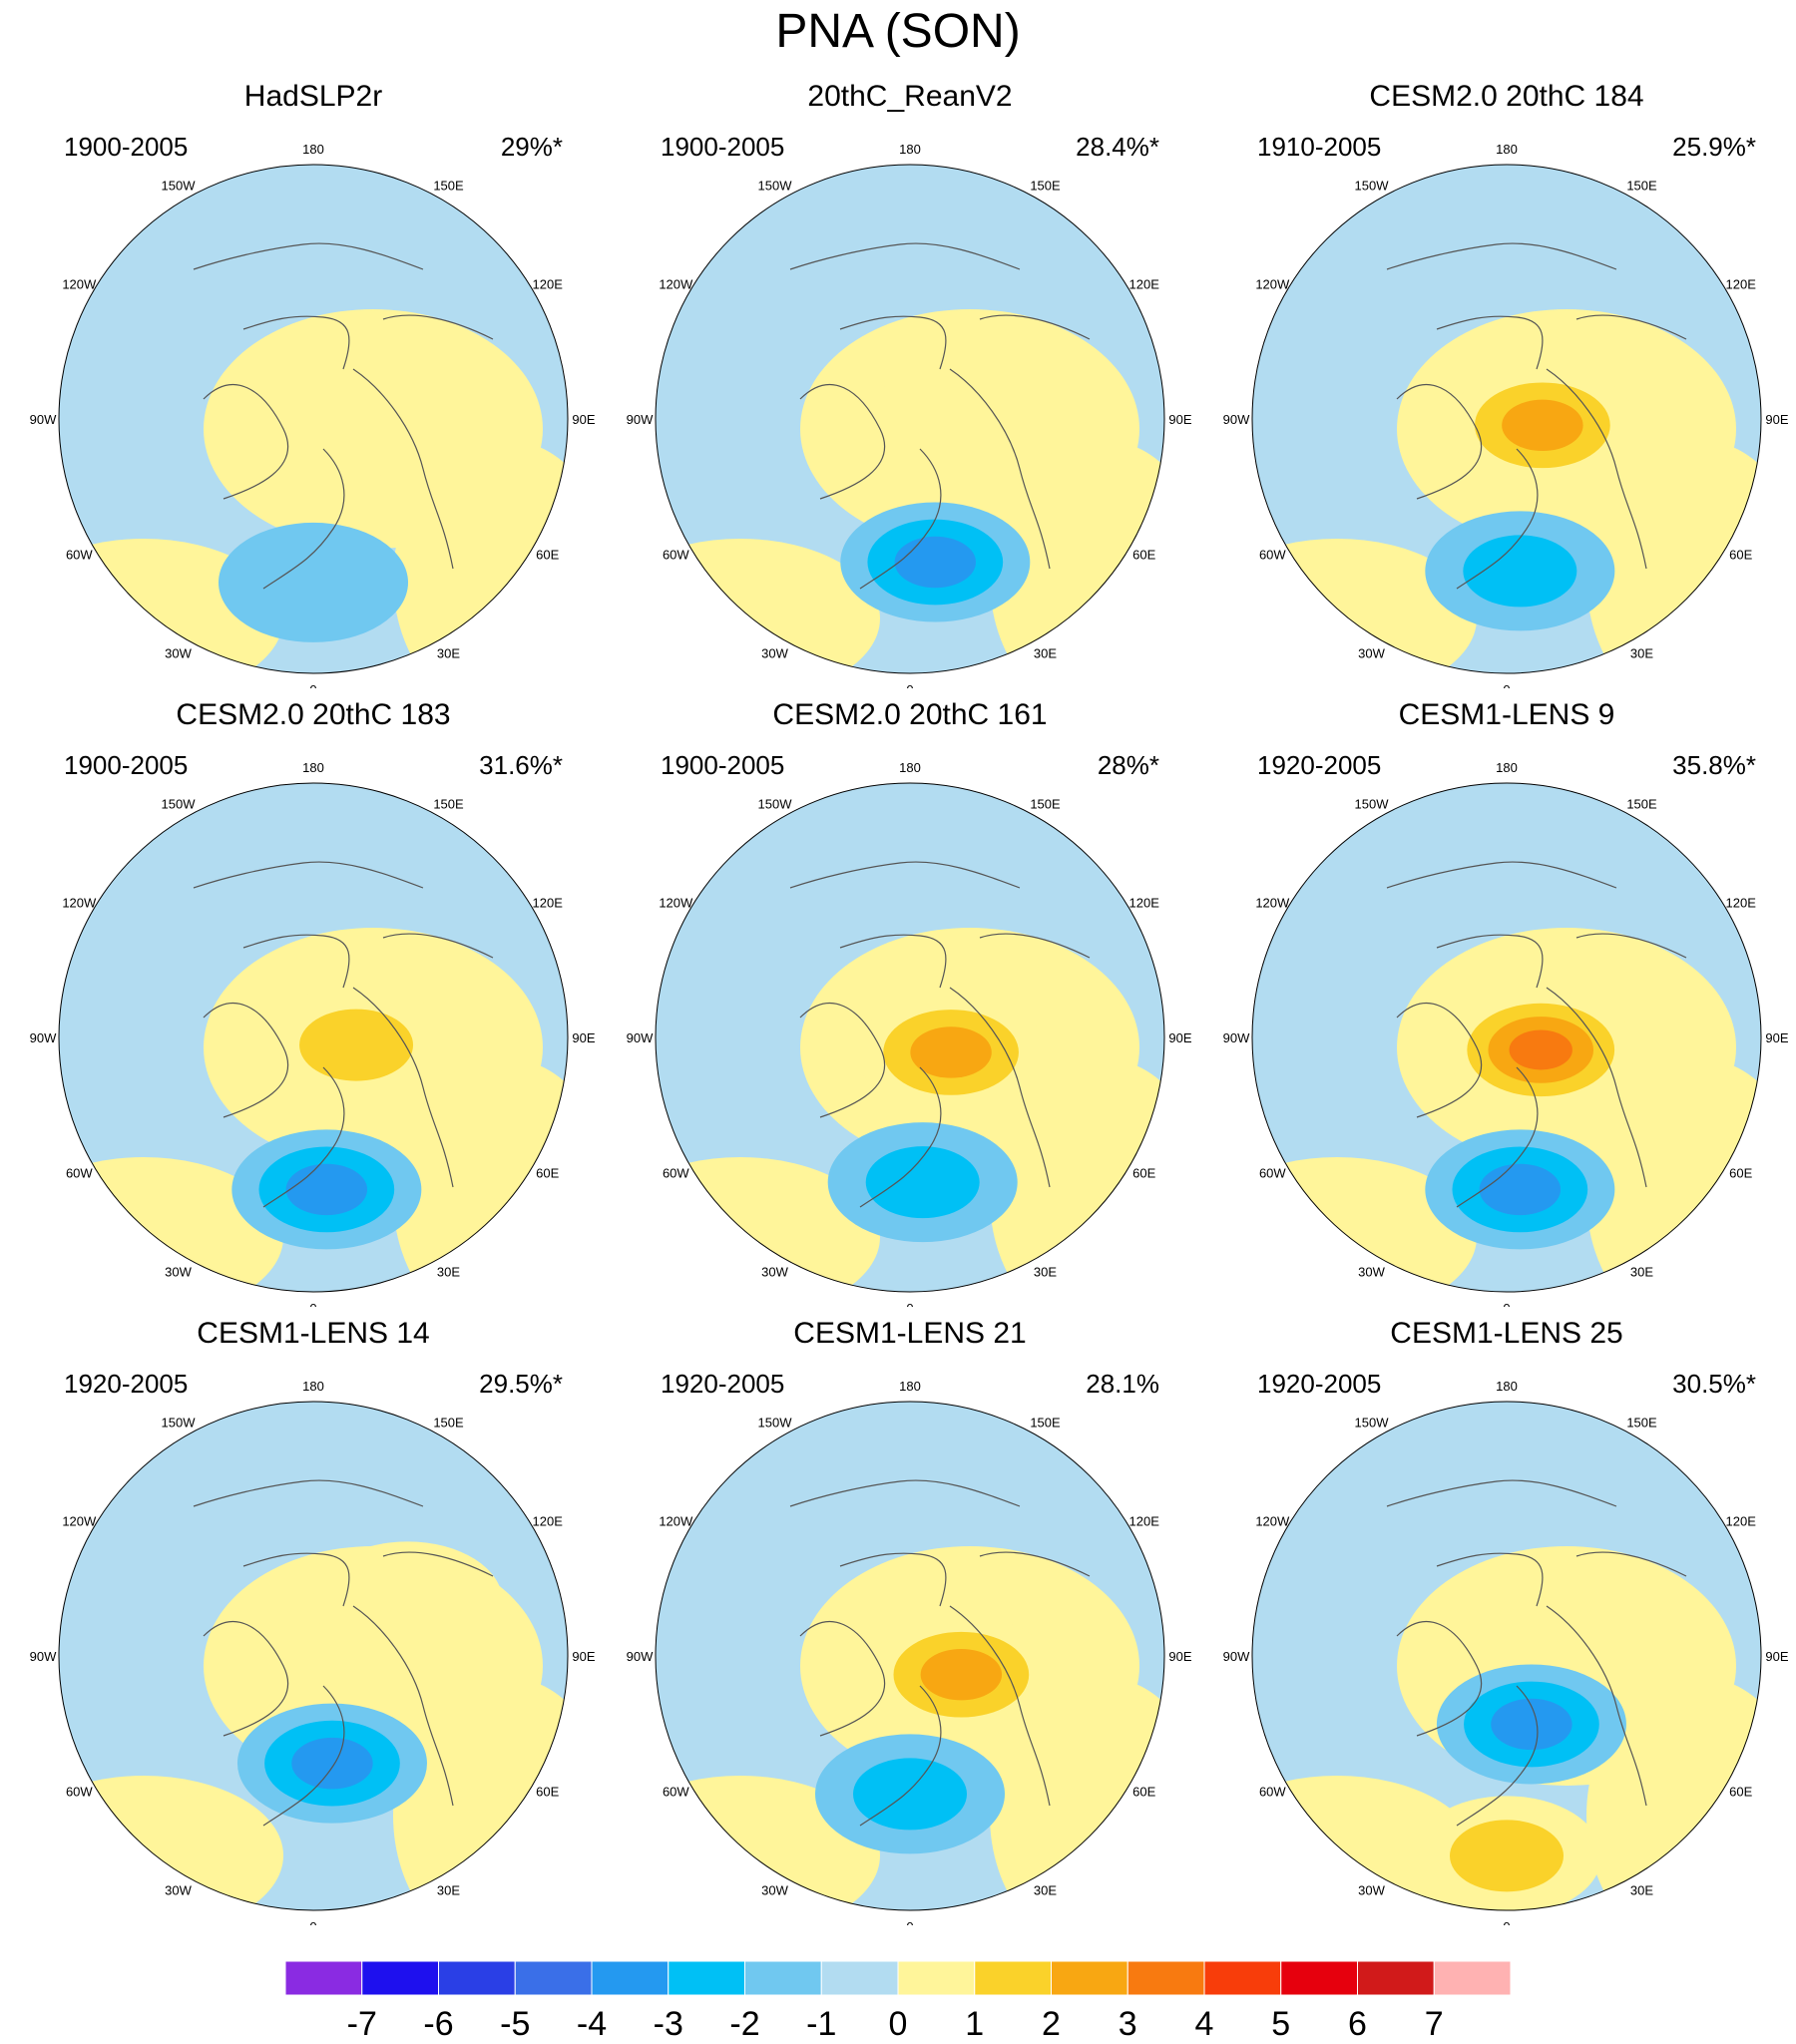 The height and width of the screenshot is (2044, 1796). Describe the element at coordinates (1714, 147) in the screenshot. I see `panel-variance-explained: 25.9%*` at that location.